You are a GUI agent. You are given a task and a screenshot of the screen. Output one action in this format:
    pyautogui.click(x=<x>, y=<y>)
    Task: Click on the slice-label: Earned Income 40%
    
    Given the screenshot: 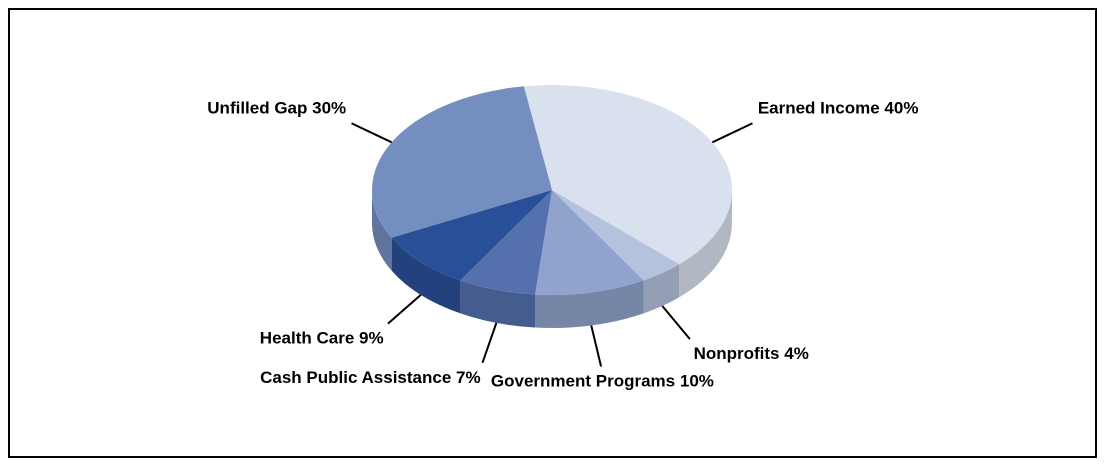 What is the action you would take?
    pyautogui.click(x=838, y=107)
    